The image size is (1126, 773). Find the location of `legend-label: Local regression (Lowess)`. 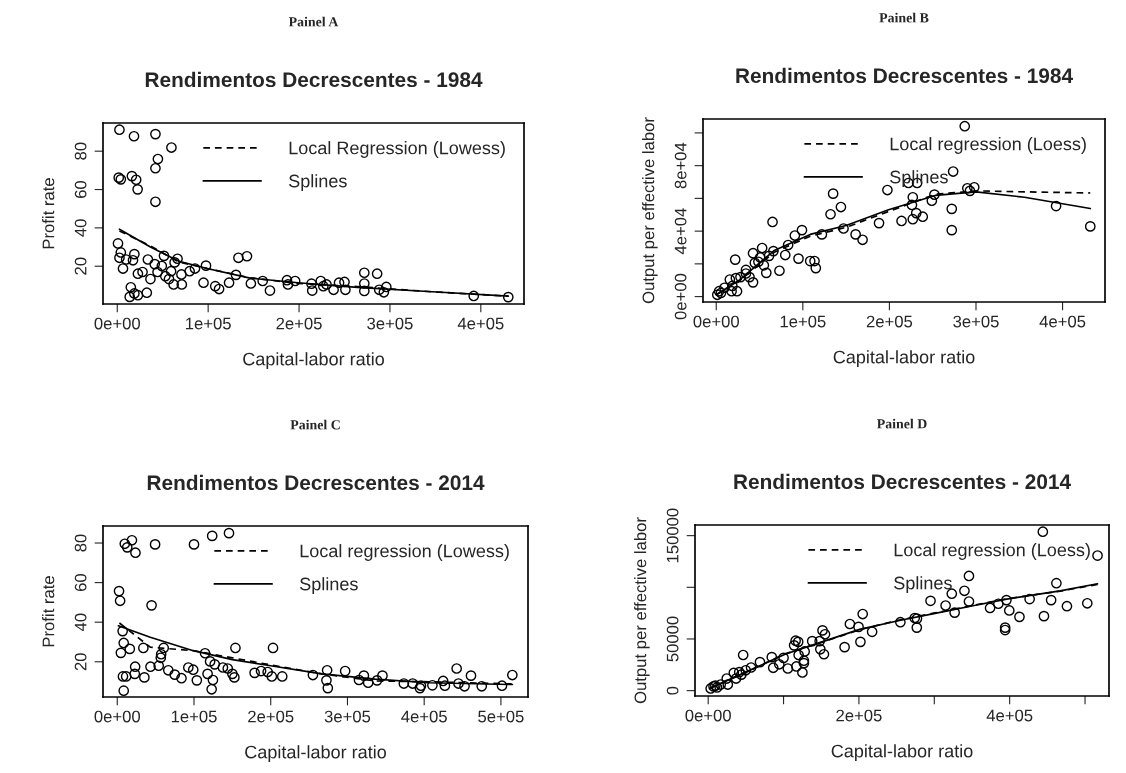

legend-label: Local regression (Lowess) is located at coordinates (404, 552).